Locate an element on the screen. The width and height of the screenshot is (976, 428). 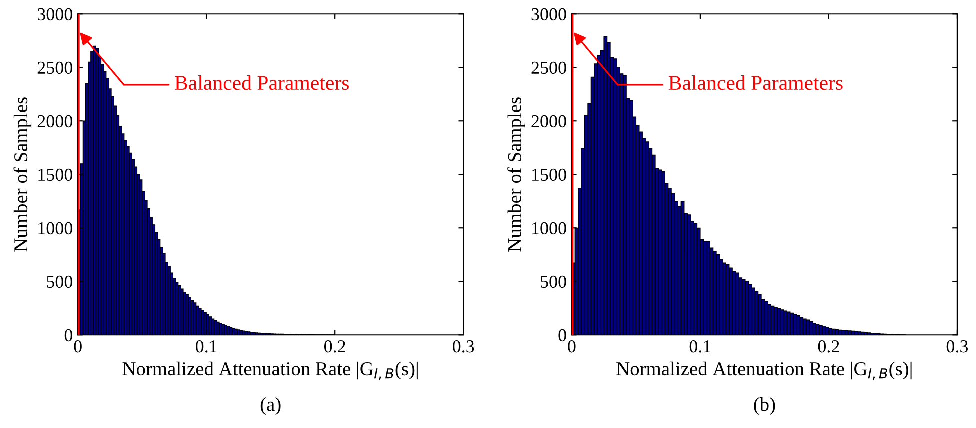
text: (b) is located at coordinates (765, 407).